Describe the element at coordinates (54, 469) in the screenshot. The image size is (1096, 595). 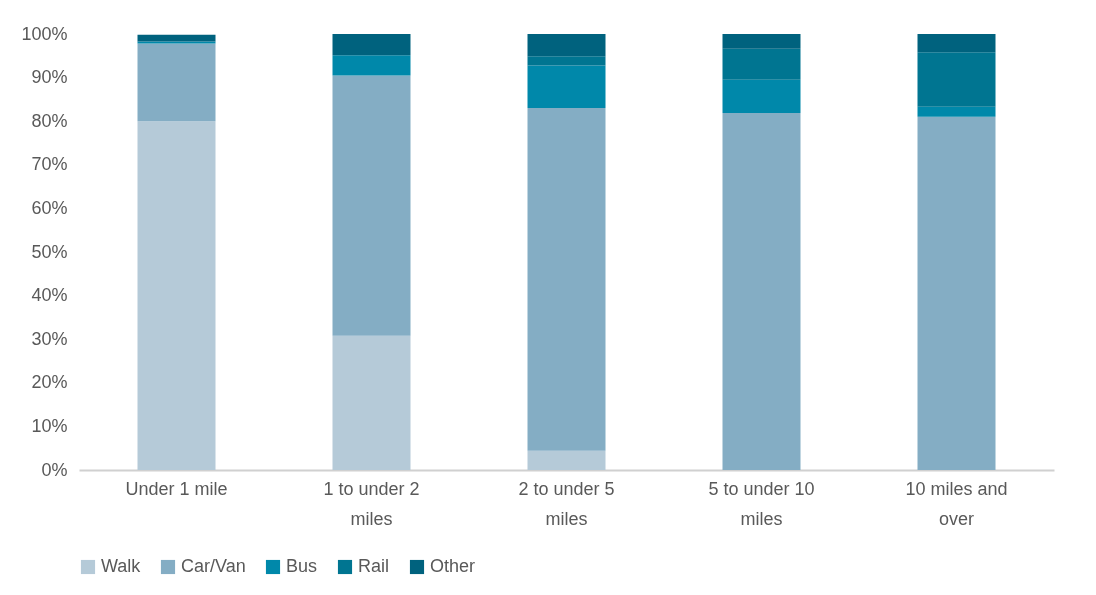
I see `y-tick-label: 0%` at that location.